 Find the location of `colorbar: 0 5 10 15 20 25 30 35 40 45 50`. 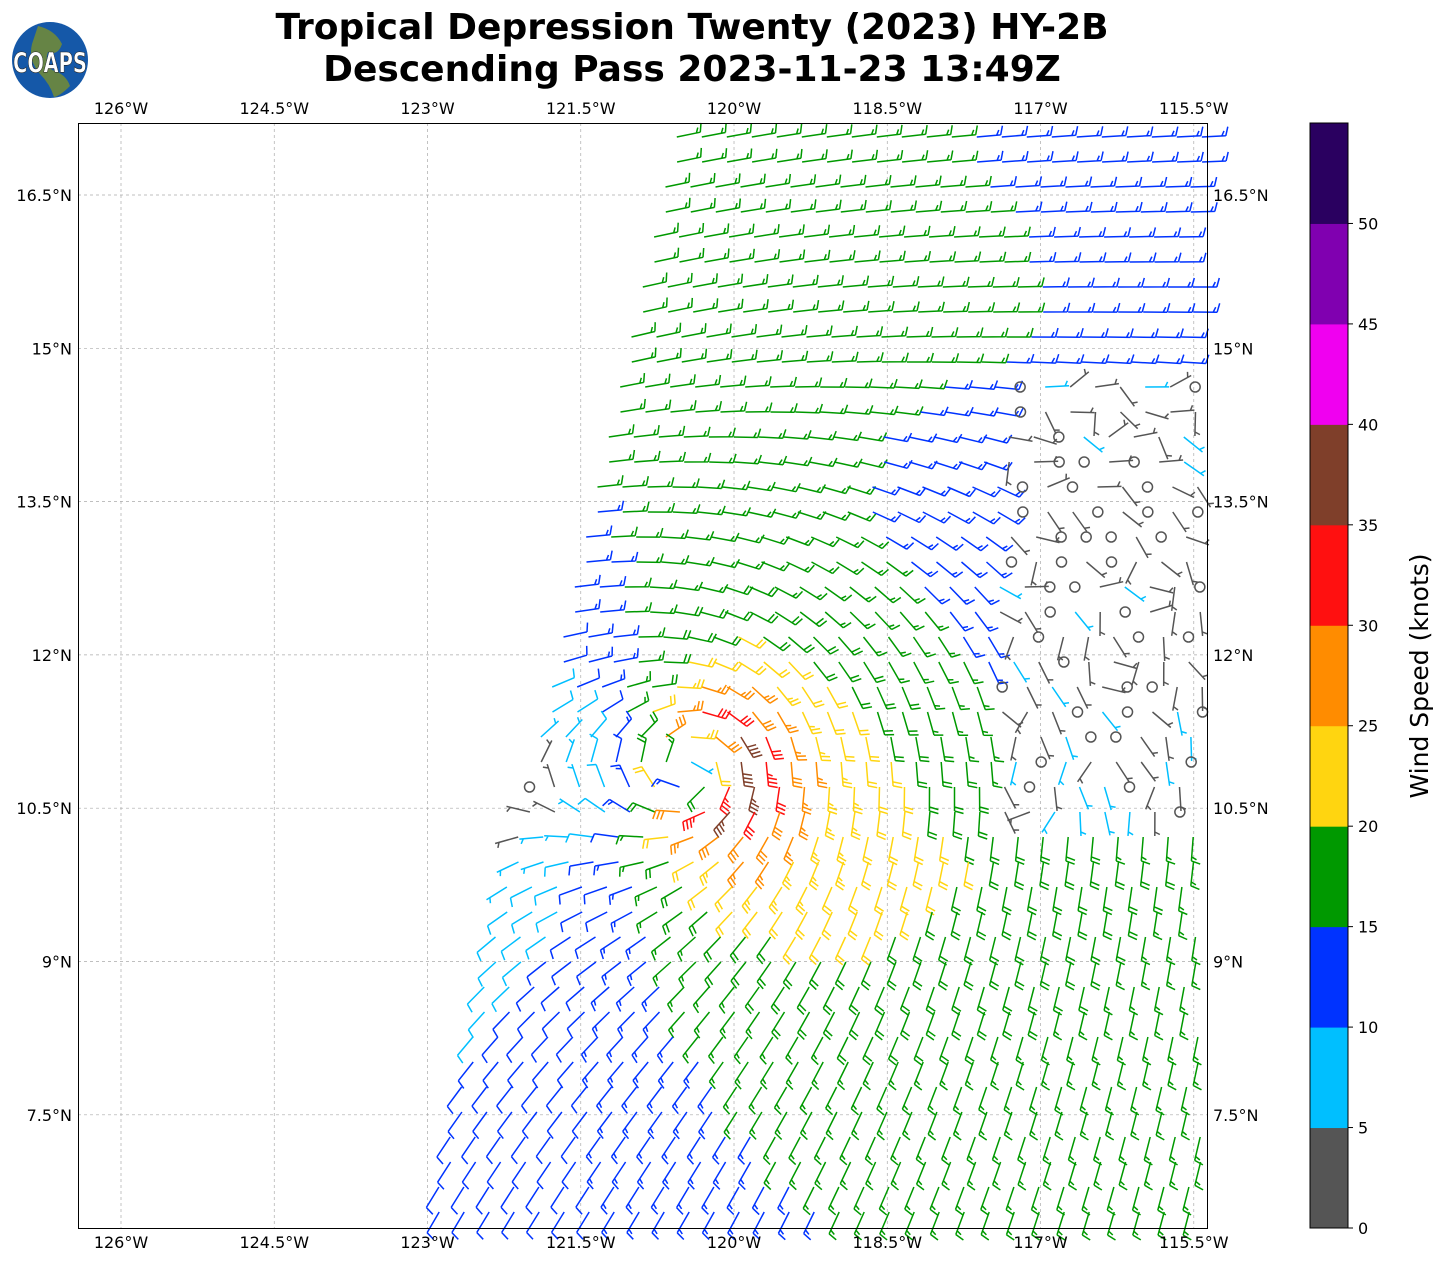

colorbar: 0 5 10 15 20 25 30 35 40 45 50 is located at coordinates (1343, 680).